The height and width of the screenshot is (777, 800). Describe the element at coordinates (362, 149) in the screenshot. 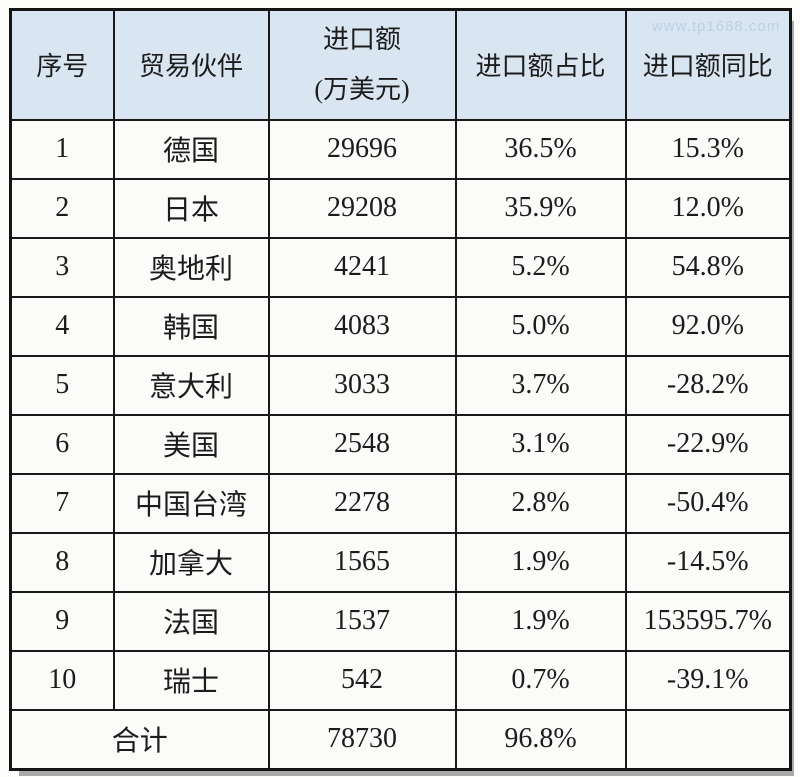

I see `row-import-value: 29696` at that location.